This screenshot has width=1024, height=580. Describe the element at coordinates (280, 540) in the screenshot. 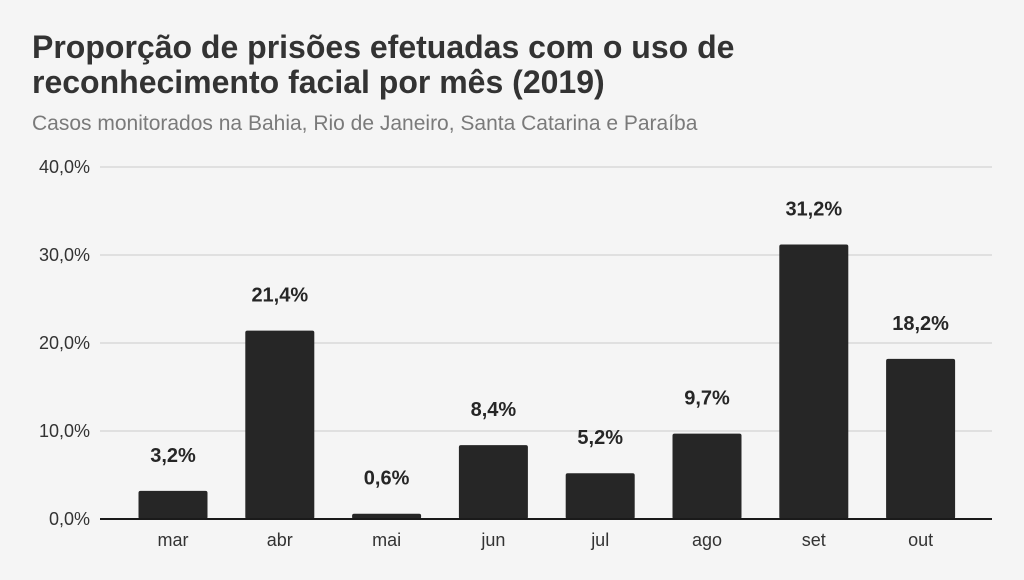

I see `x-tick-label: abr` at that location.